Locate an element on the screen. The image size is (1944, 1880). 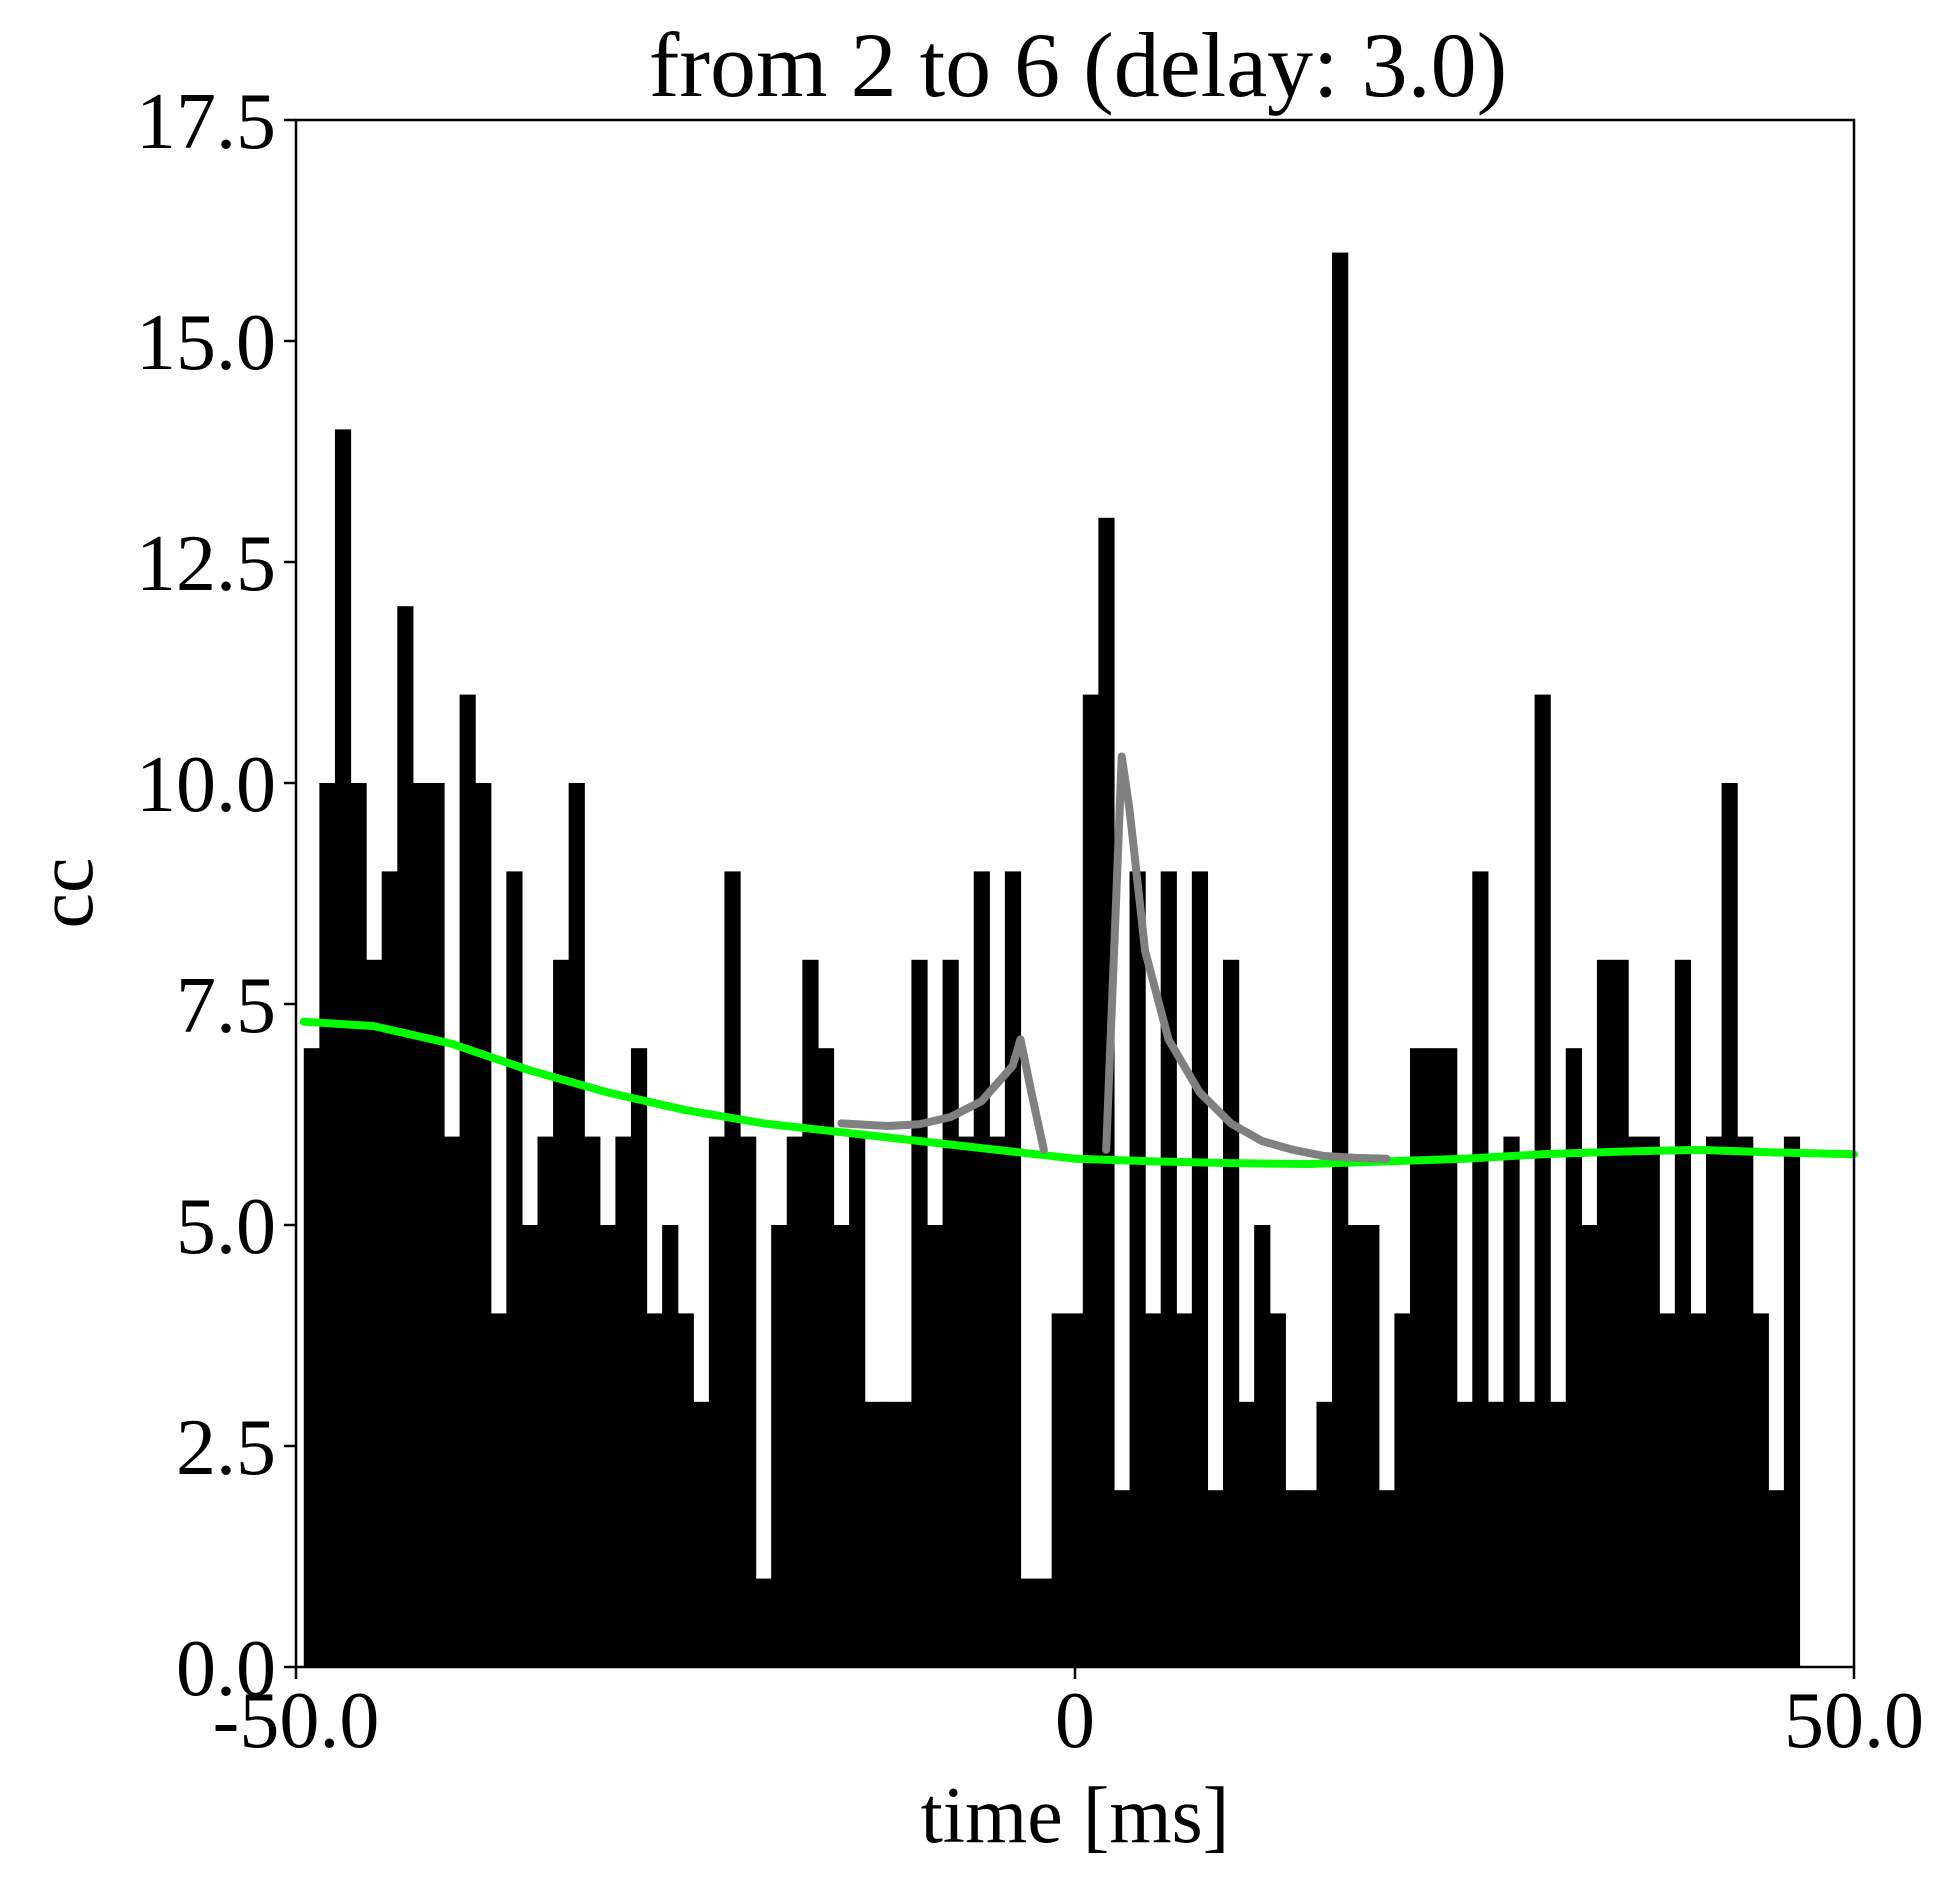
chart-title: from 2 to 6 (delay: 3.0) is located at coordinates (1078, 65).